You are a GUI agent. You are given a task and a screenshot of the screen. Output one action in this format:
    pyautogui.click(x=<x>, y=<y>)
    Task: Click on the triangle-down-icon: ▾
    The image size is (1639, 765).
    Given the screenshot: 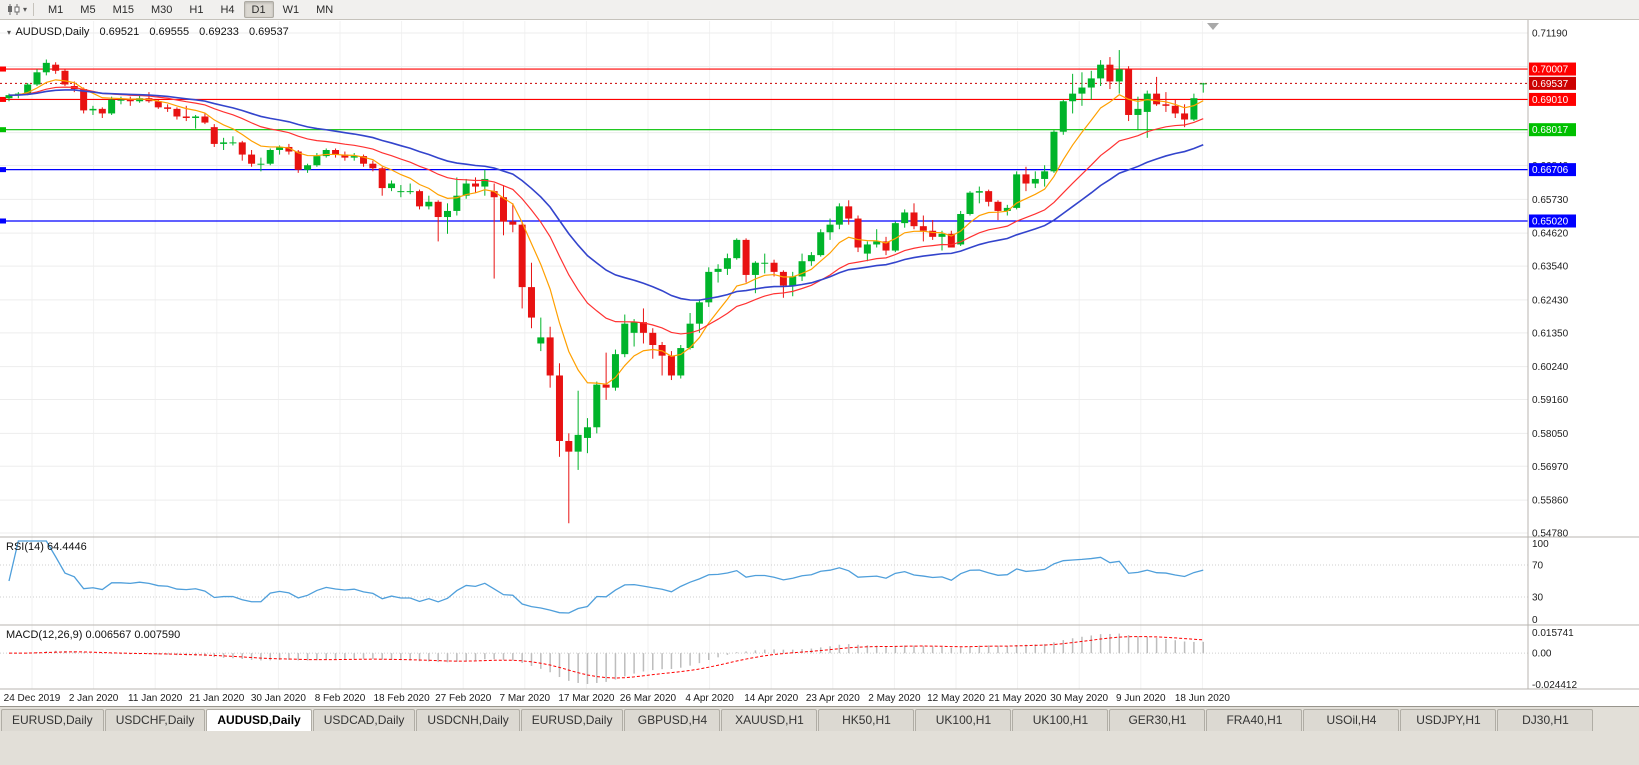 What is the action you would take?
    pyautogui.click(x=9, y=32)
    